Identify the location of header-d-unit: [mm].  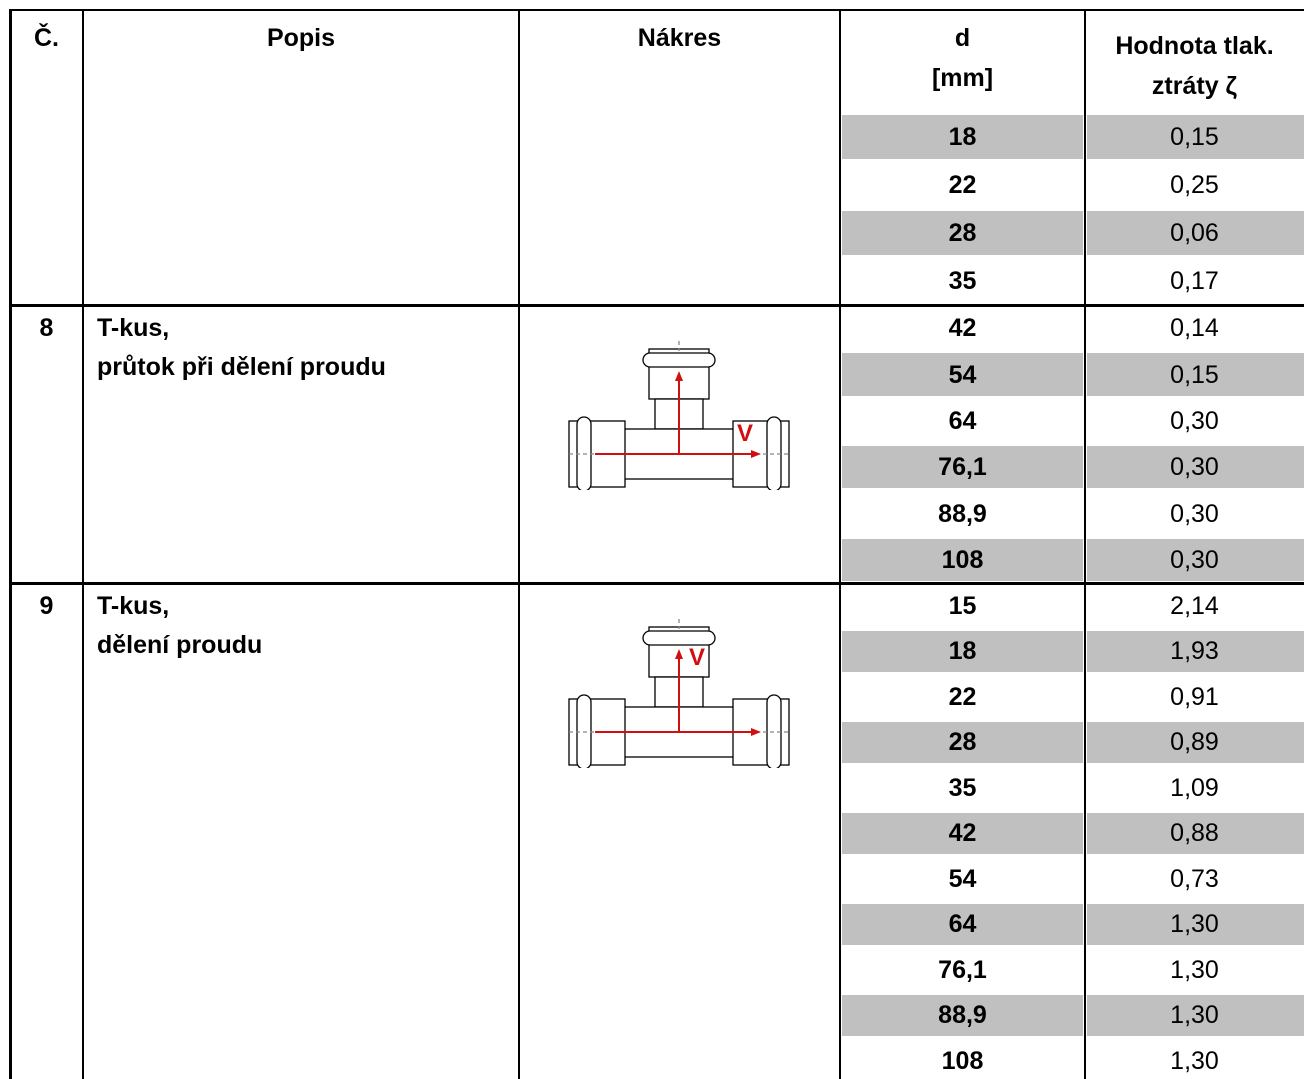
(962, 78).